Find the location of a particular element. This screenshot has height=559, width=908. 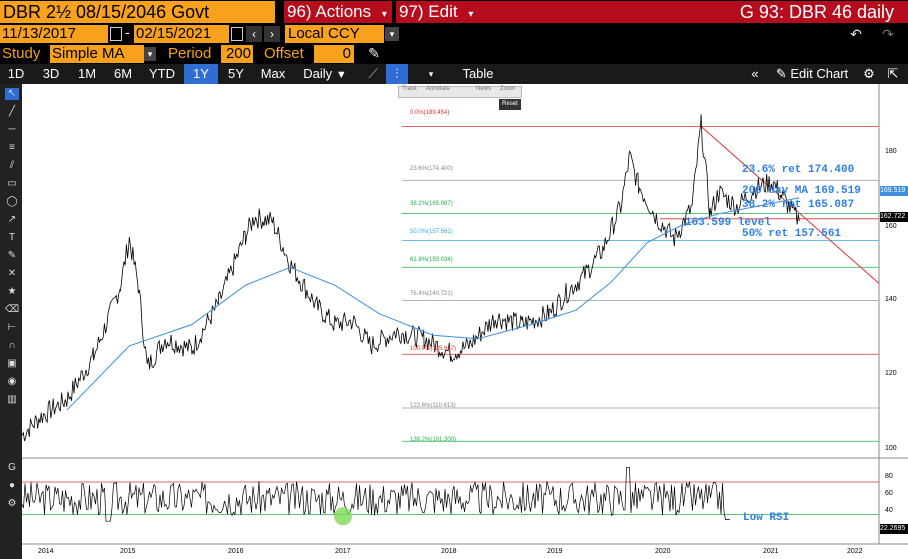

frequency-select: Daily ▼ is located at coordinates (325, 74).